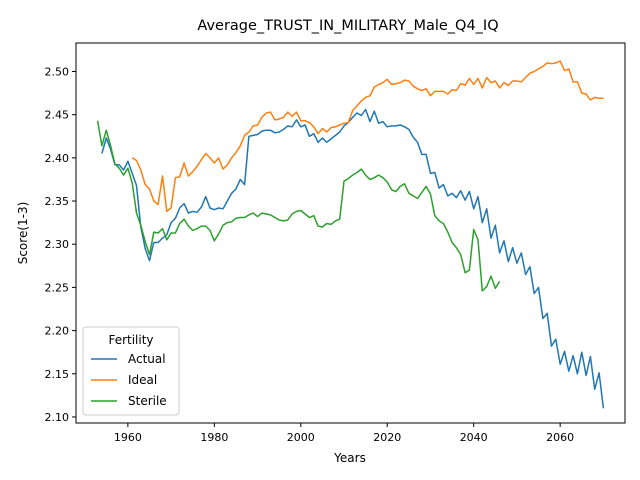 The width and height of the screenshot is (640, 480). What do you see at coordinates (57, 331) in the screenshot?
I see `y-tick-label: 2.20` at bounding box center [57, 331].